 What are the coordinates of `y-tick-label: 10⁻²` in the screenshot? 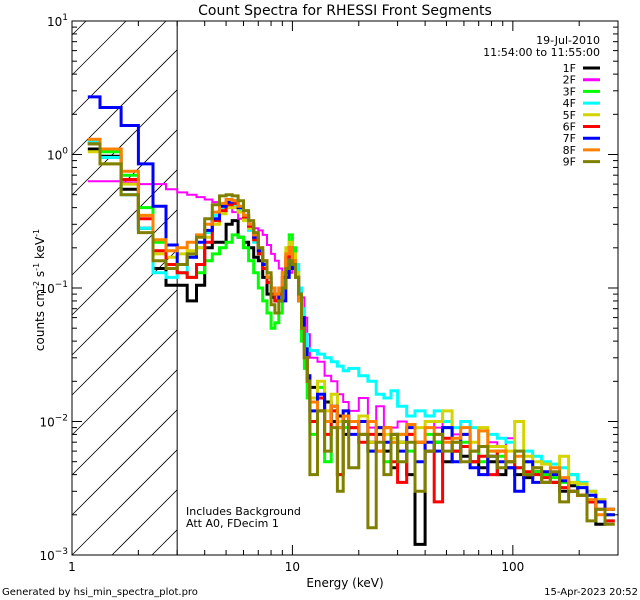 It's located at (53, 422).